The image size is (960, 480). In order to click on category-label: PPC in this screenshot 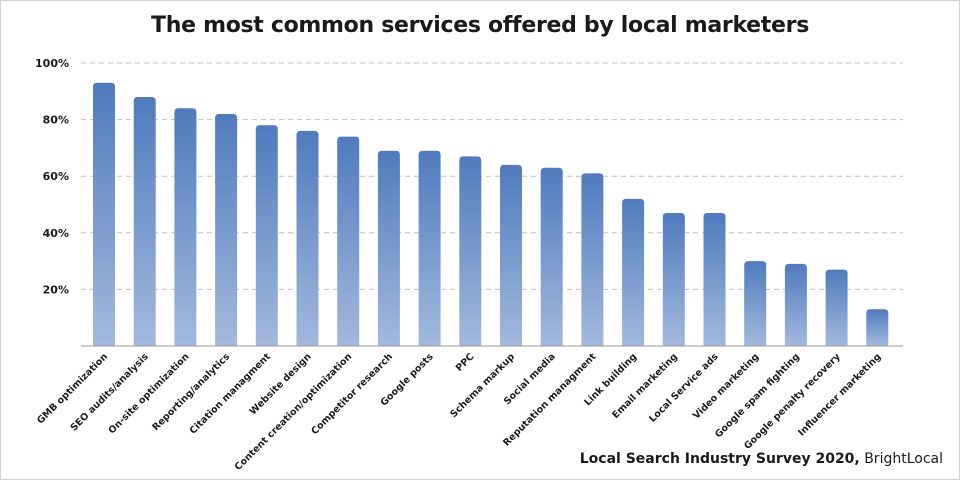, I will do `click(465, 362)`.